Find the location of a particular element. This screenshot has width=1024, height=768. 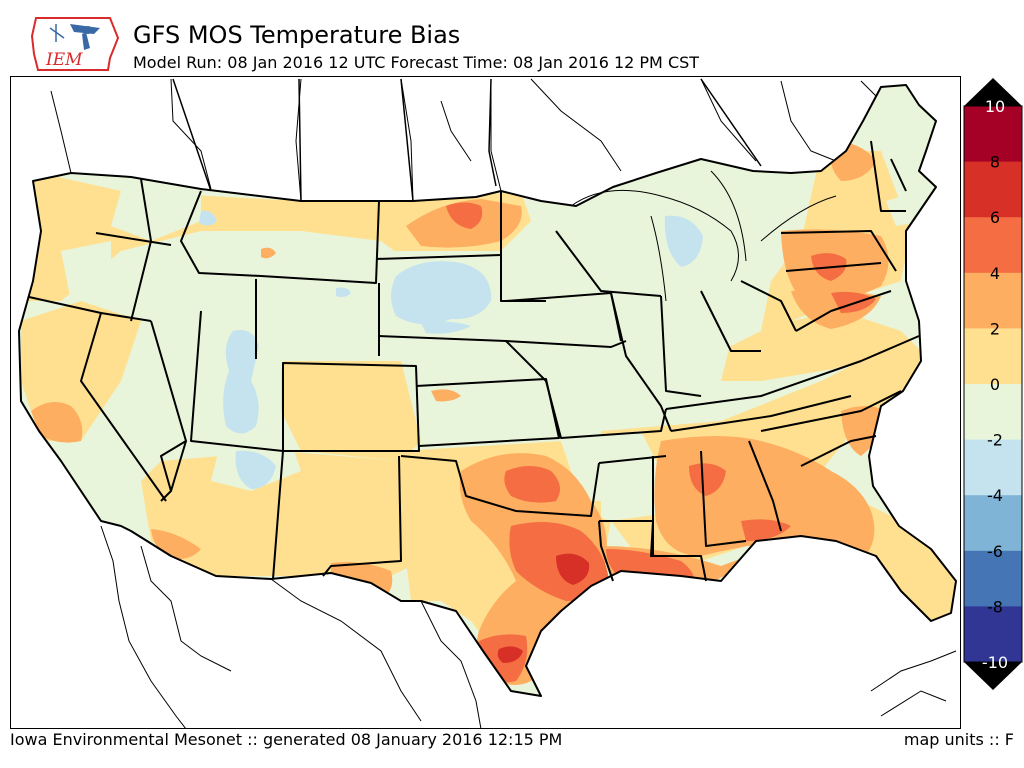

map-title: GFS MOS Temperature Bias is located at coordinates (297, 35).